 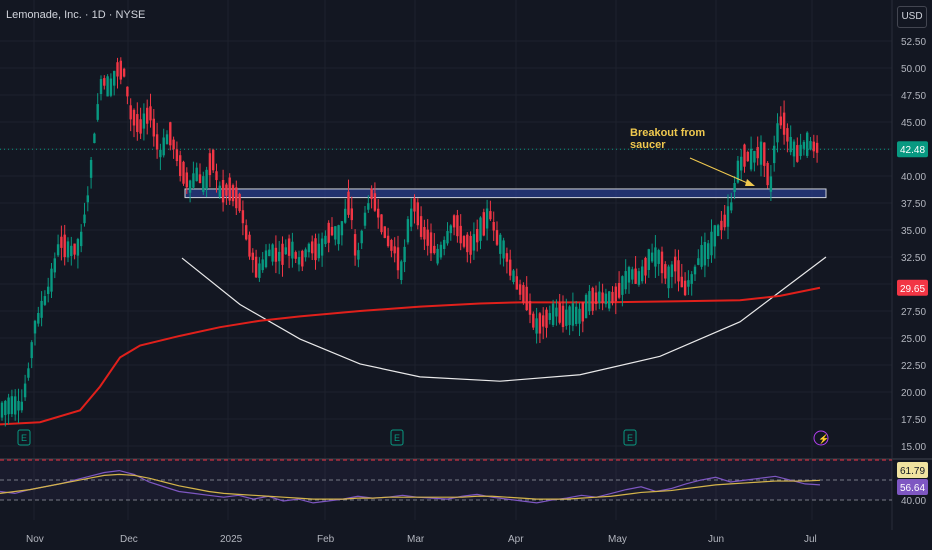 I want to click on price-axis-tick: 40.00, so click(x=913, y=177).